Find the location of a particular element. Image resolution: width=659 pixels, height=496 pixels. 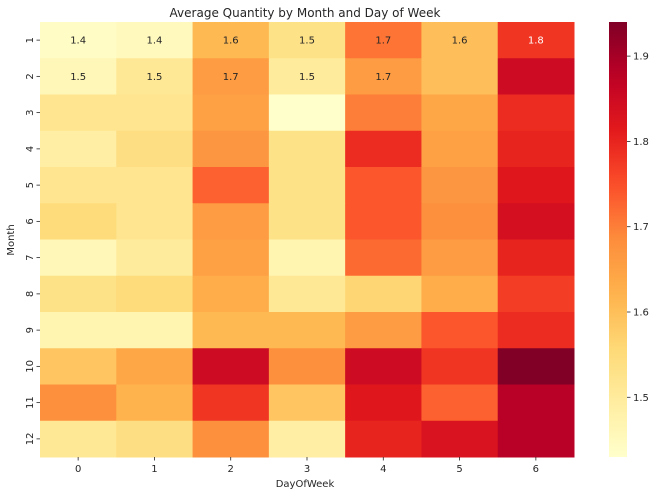

x-tick-label: 1 is located at coordinates (154, 469).